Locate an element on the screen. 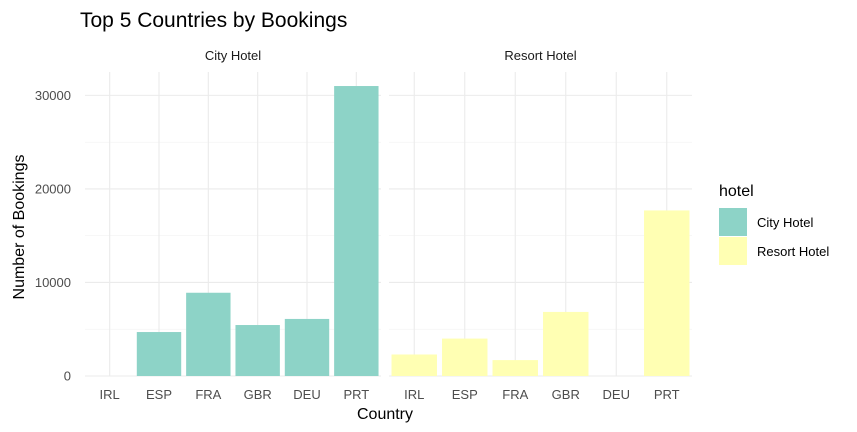  legend-label: City Hotel is located at coordinates (785, 222).